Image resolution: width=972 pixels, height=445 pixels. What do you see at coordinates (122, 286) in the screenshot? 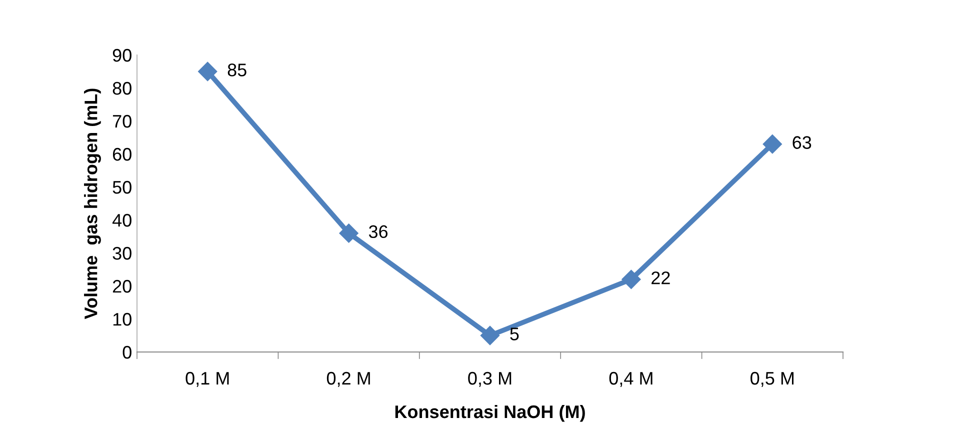
I see `y-tick-label: 20` at bounding box center [122, 286].